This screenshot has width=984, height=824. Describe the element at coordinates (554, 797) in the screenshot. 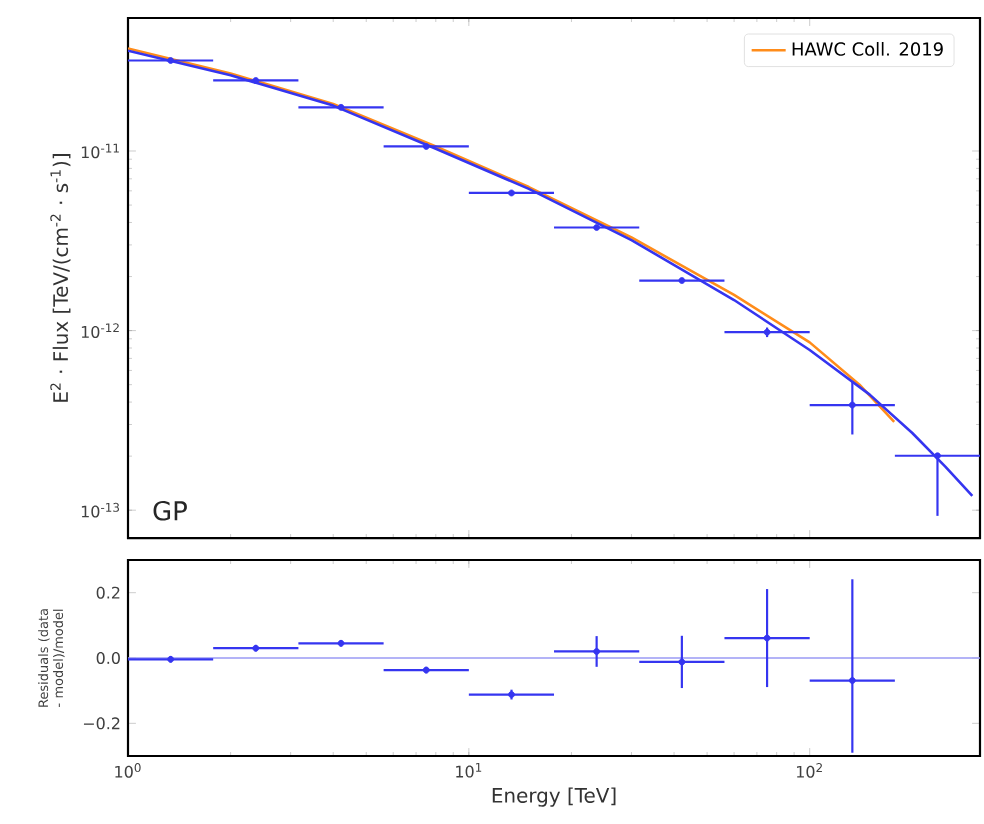

I see `x-axis-title: Energy [TeV]` at that location.